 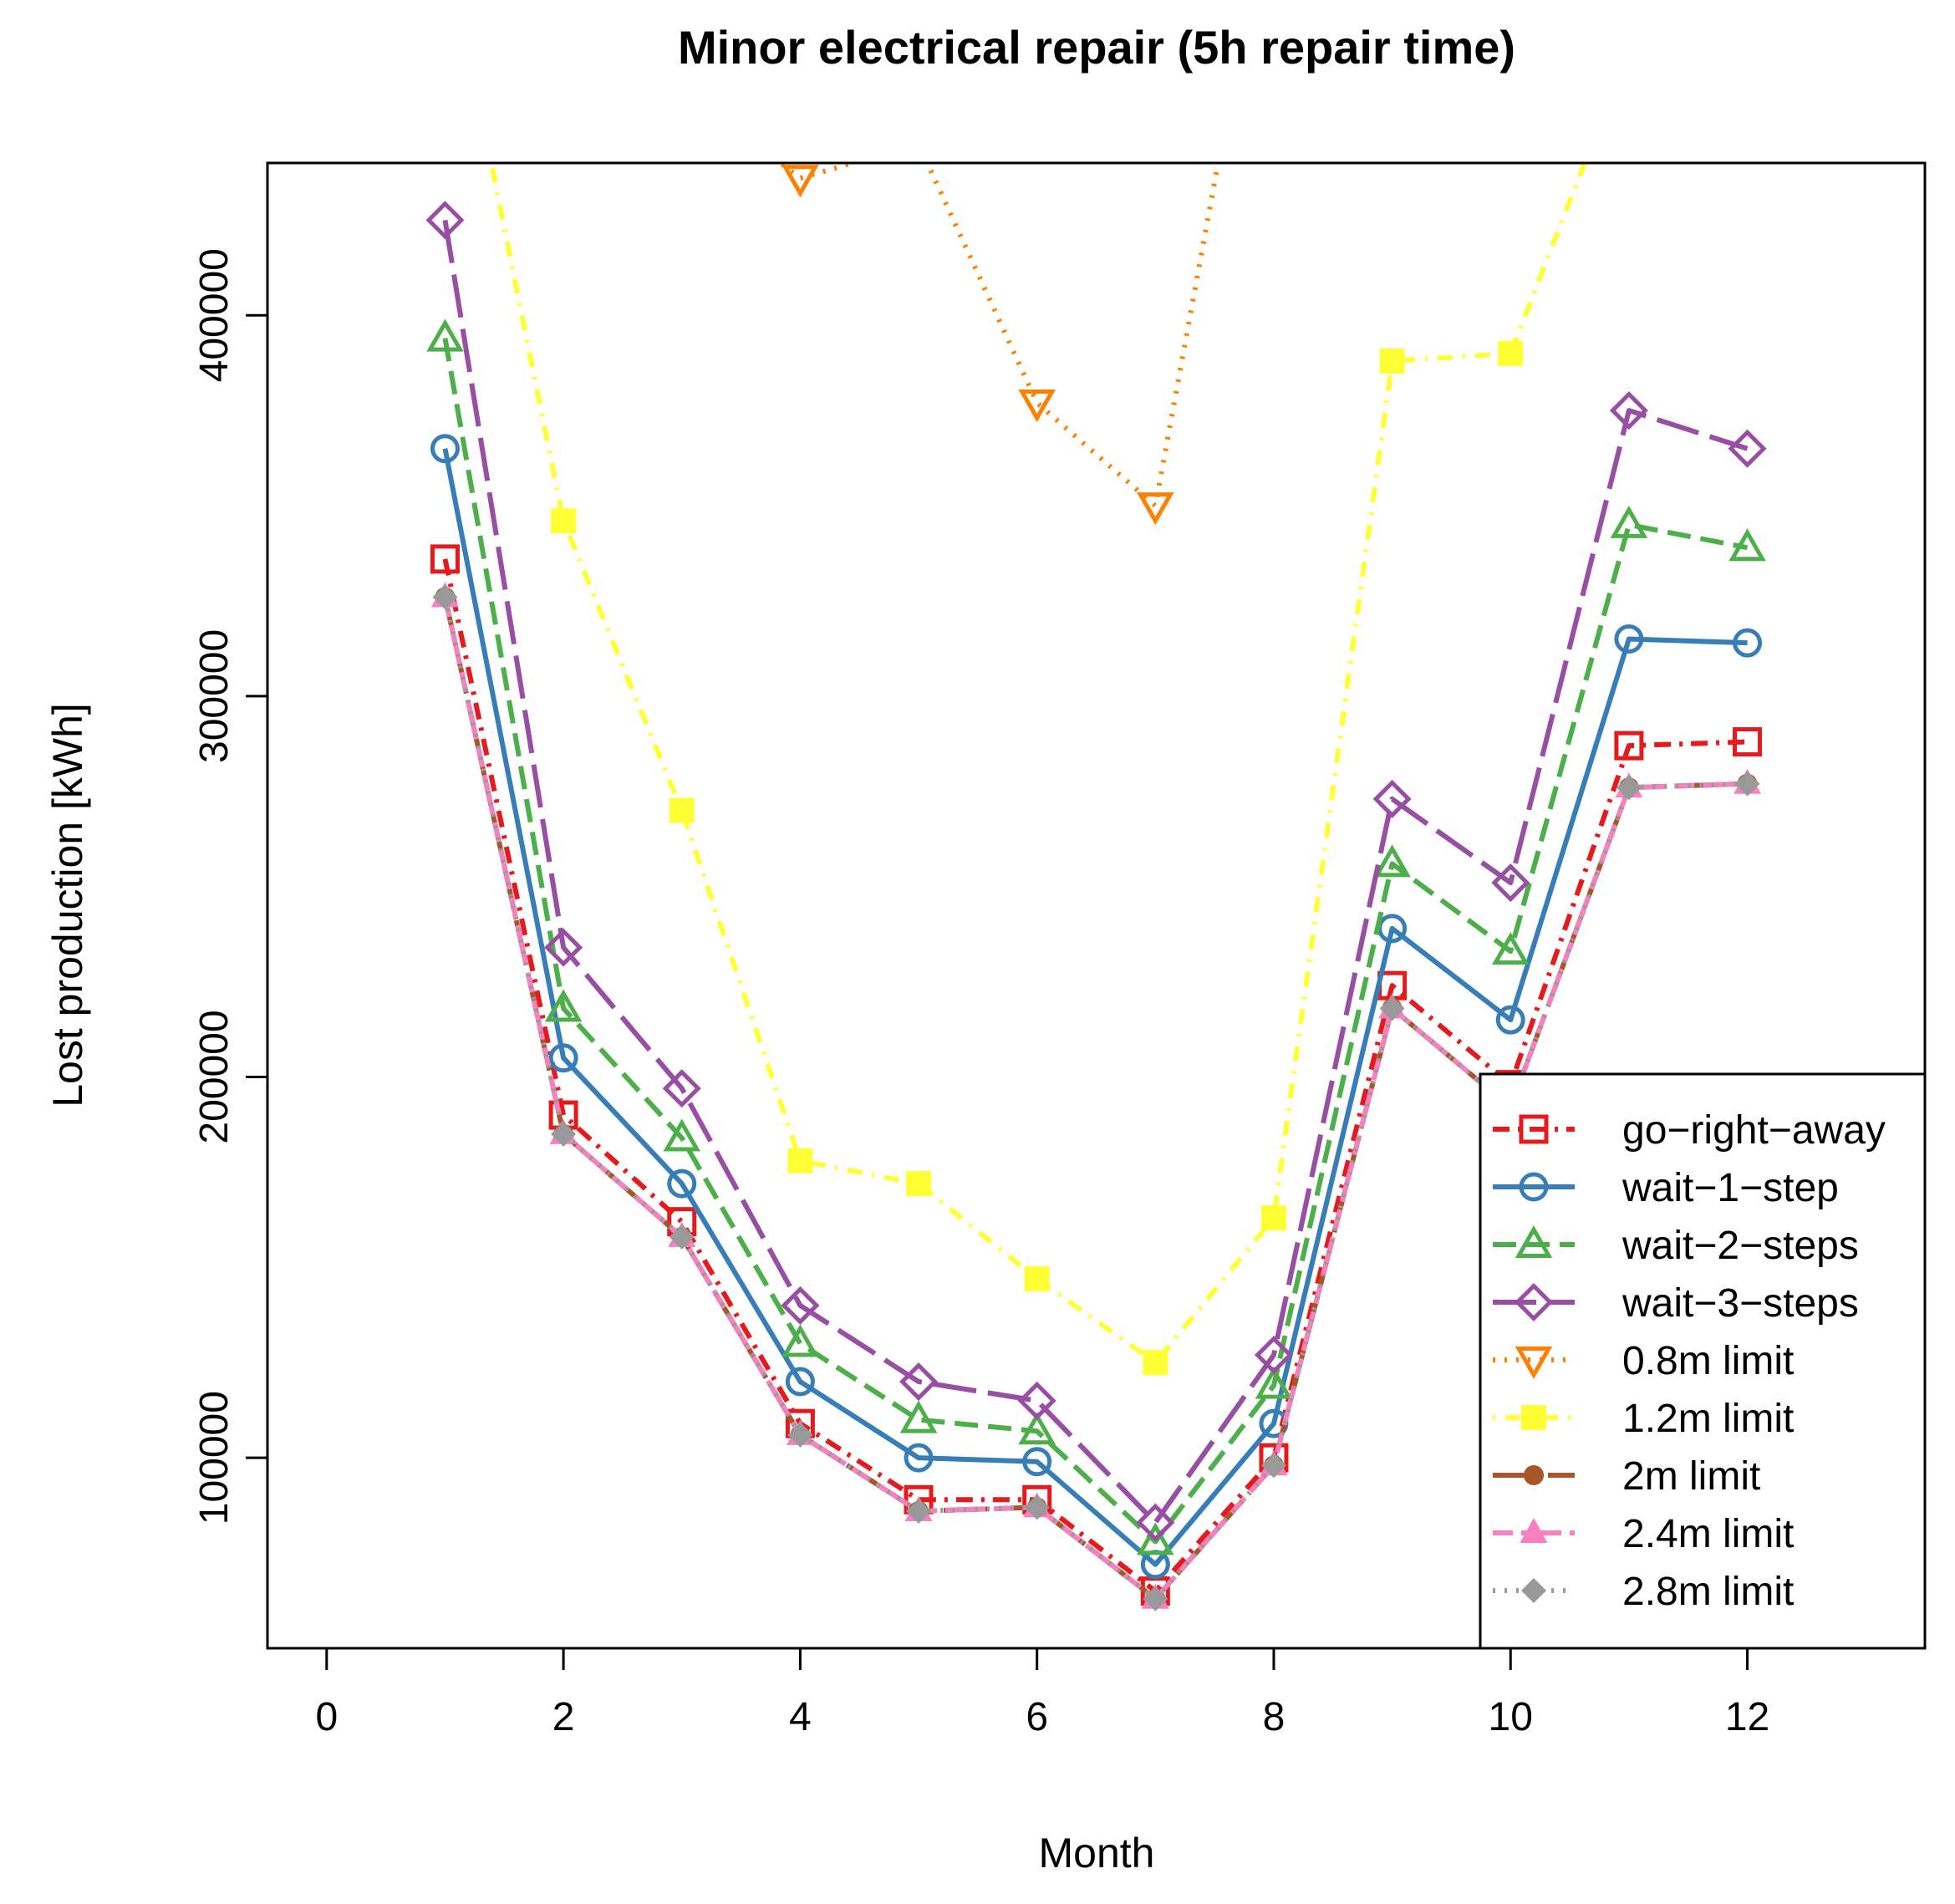 What do you see at coordinates (231, 886) in the screenshot?
I see `y-axis: 100000 200000 300000 400000` at bounding box center [231, 886].